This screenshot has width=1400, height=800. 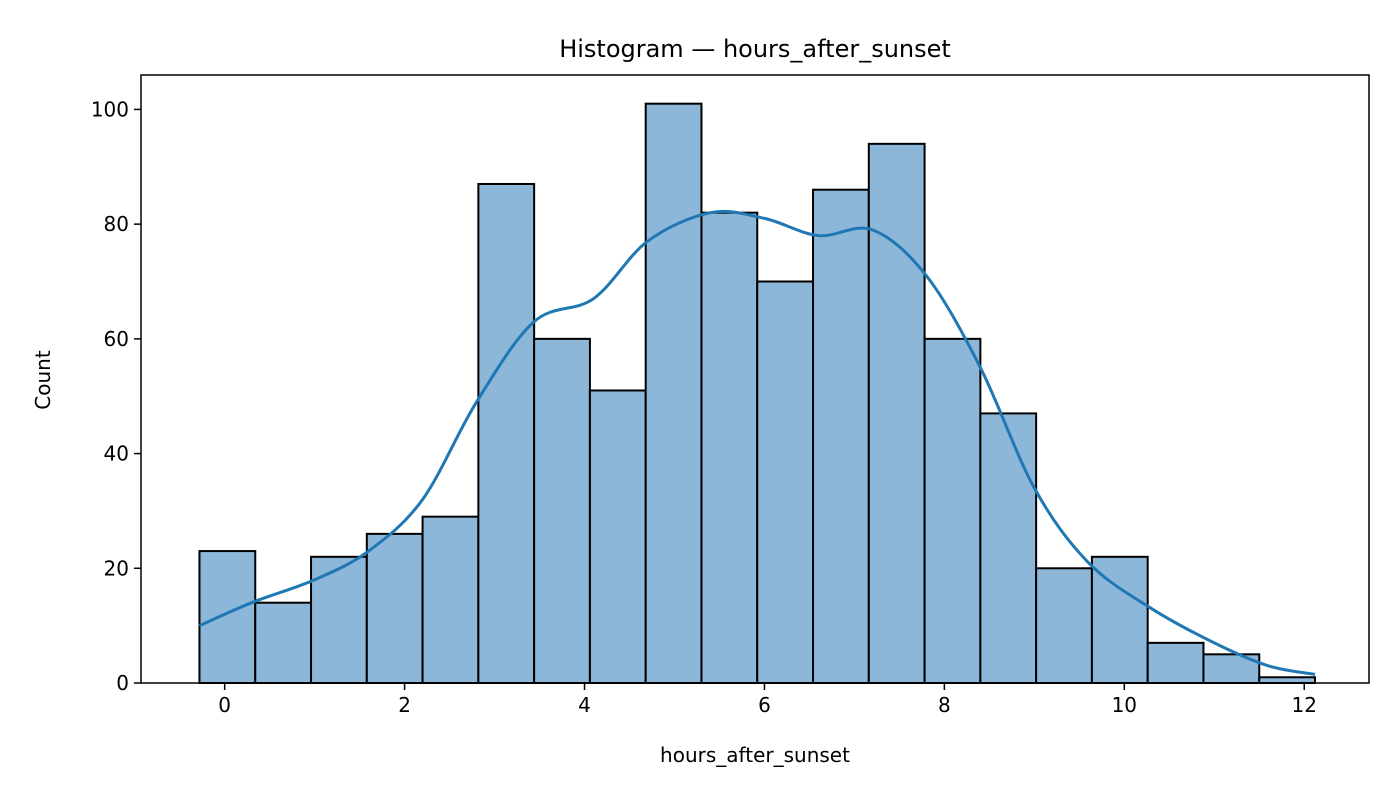 I want to click on y-tick-label: 0, so click(x=122, y=683).